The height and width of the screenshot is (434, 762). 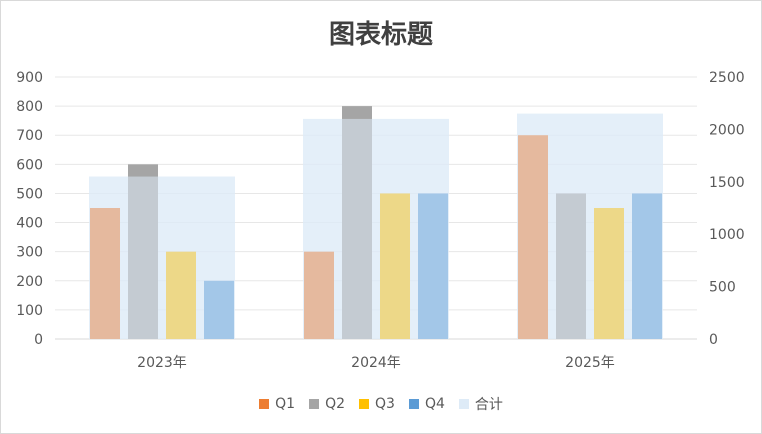 I want to click on legend-item: Q1, so click(x=277, y=404).